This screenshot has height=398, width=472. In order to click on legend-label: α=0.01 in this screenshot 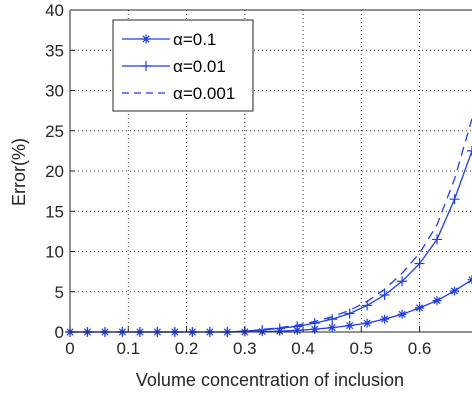, I will do `click(199, 66)`.